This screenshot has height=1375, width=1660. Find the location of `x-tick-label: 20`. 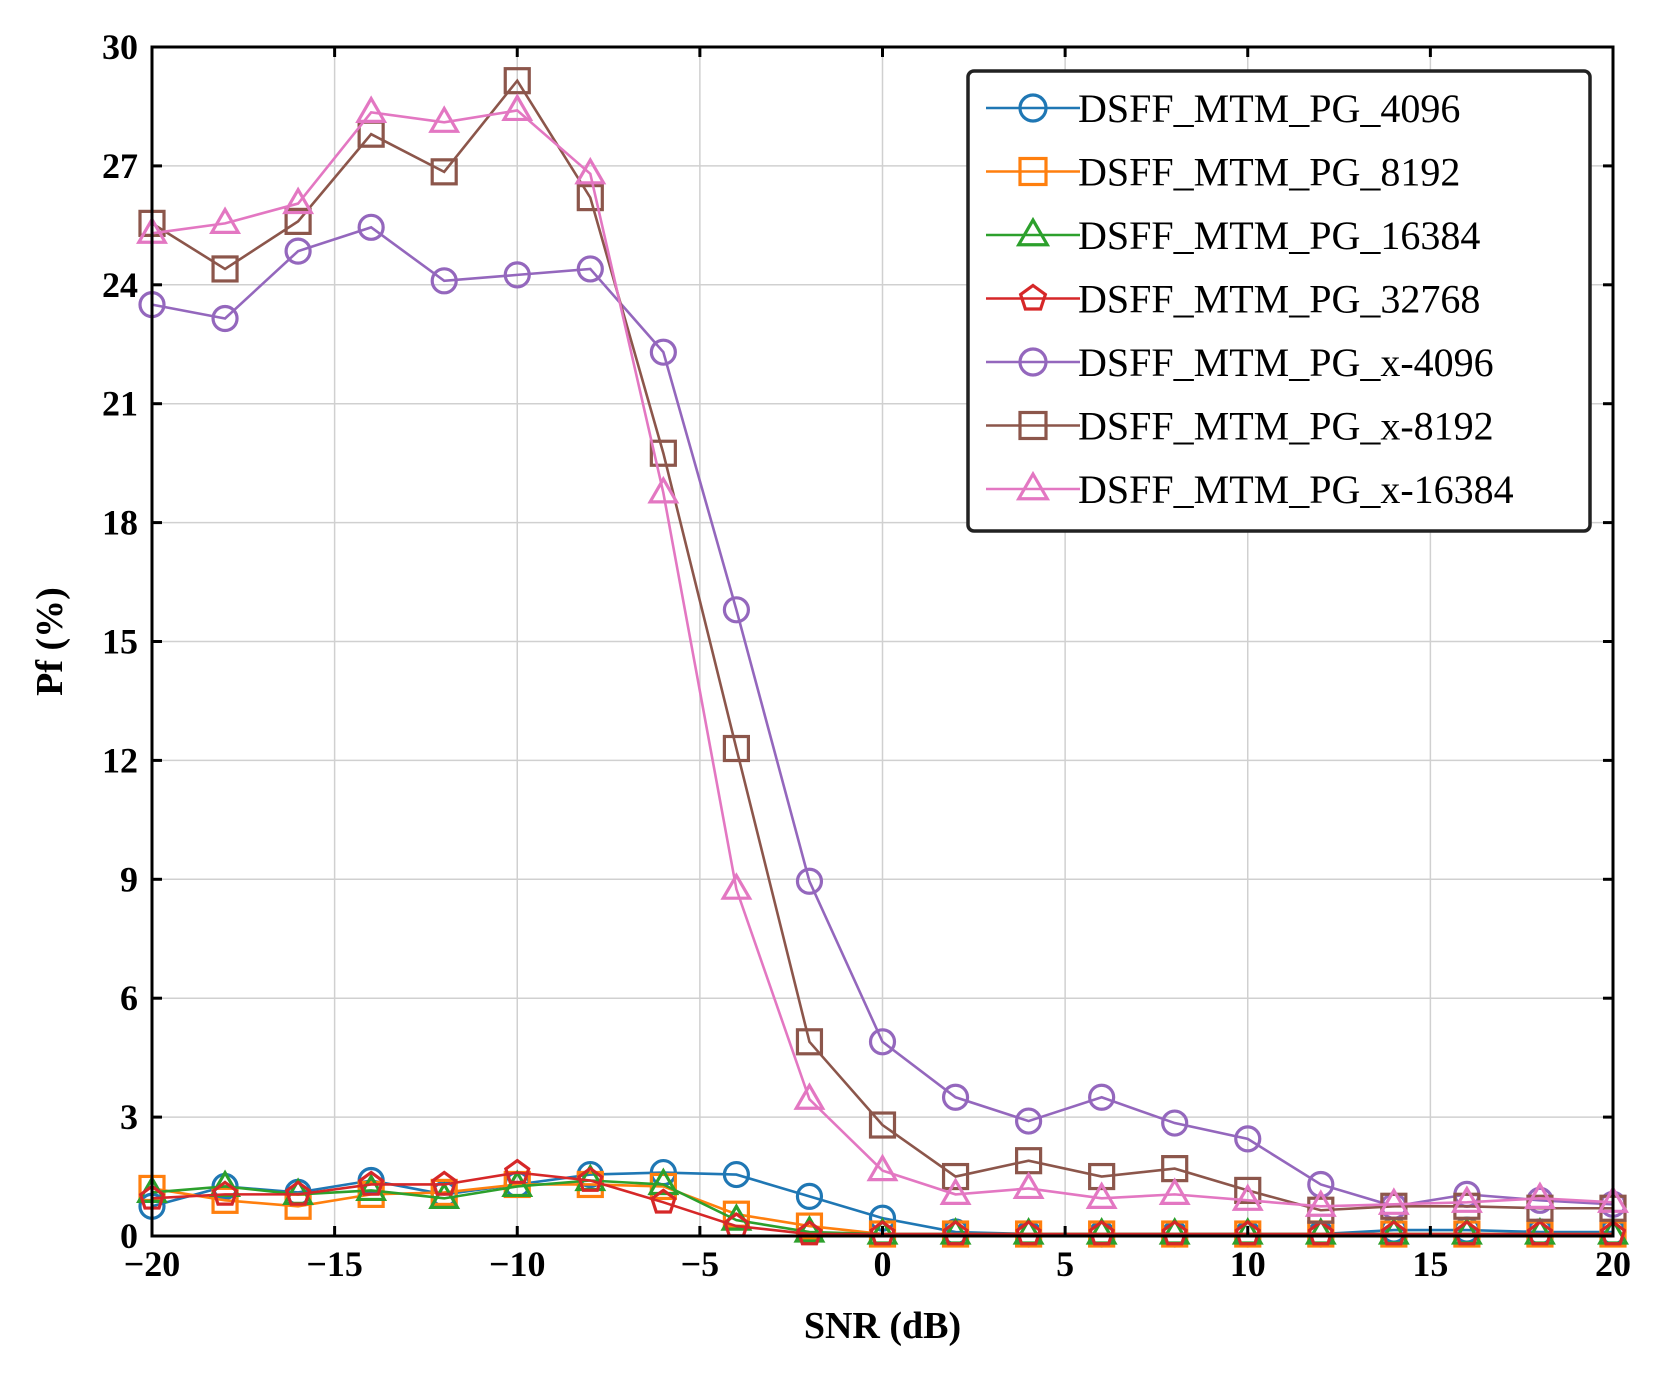

x-tick-label: 20 is located at coordinates (1613, 1264).